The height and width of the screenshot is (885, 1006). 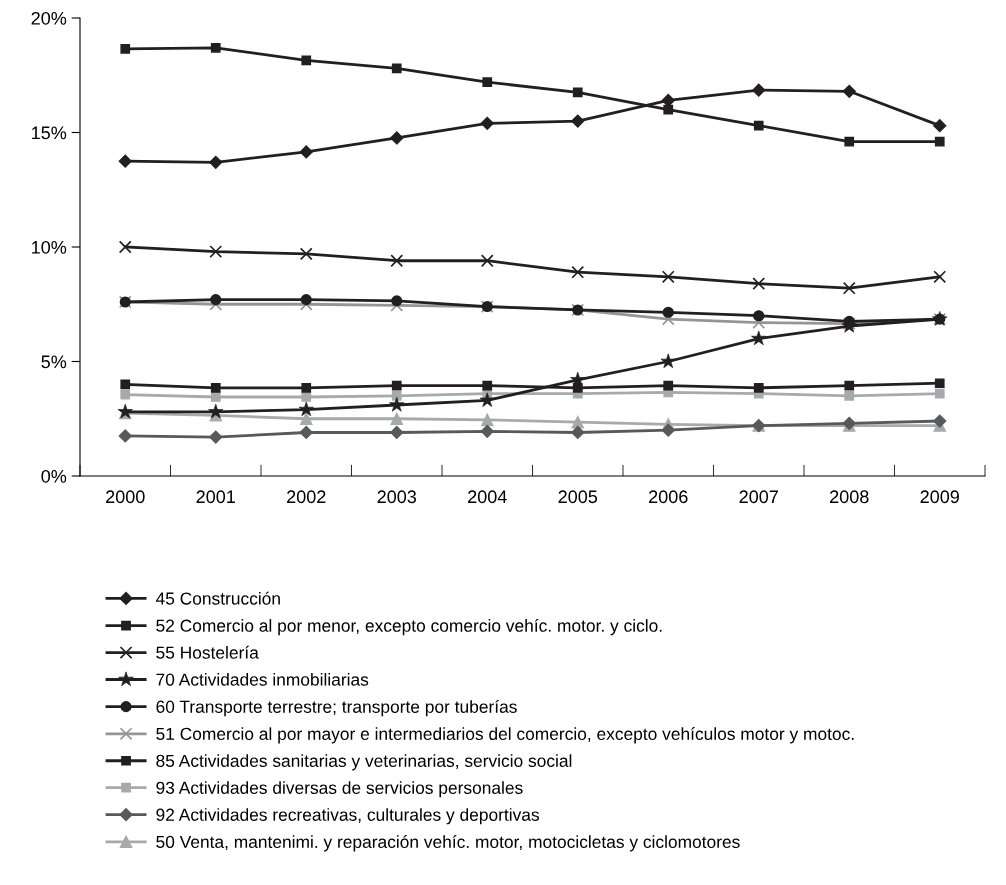 I want to click on legend-label: 52 Comercio al por menor, excepto comercio vehíc. motor. y ciclo., so click(x=409, y=627).